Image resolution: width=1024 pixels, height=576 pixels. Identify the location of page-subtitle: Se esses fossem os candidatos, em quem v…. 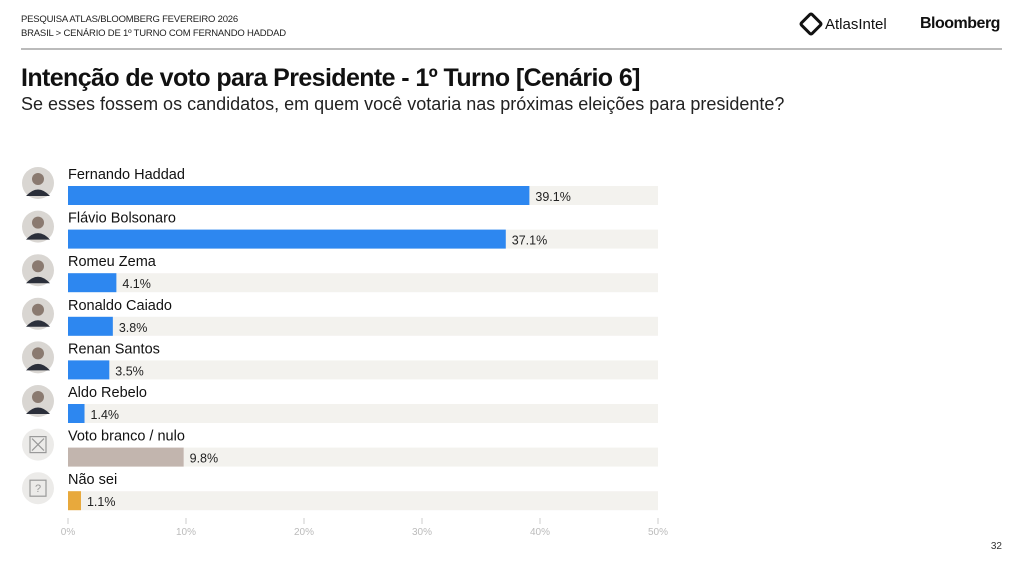
(403, 104).